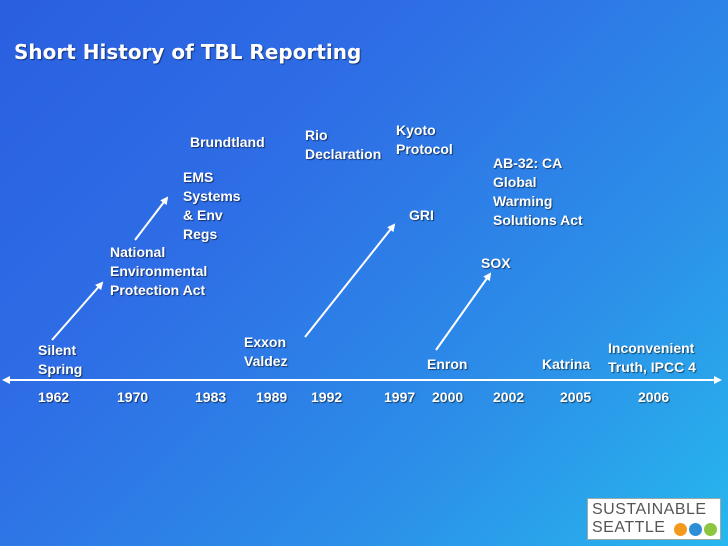 Image resolution: width=728 pixels, height=546 pixels. What do you see at coordinates (447, 364) in the screenshot?
I see `event-enron: Enron` at bounding box center [447, 364].